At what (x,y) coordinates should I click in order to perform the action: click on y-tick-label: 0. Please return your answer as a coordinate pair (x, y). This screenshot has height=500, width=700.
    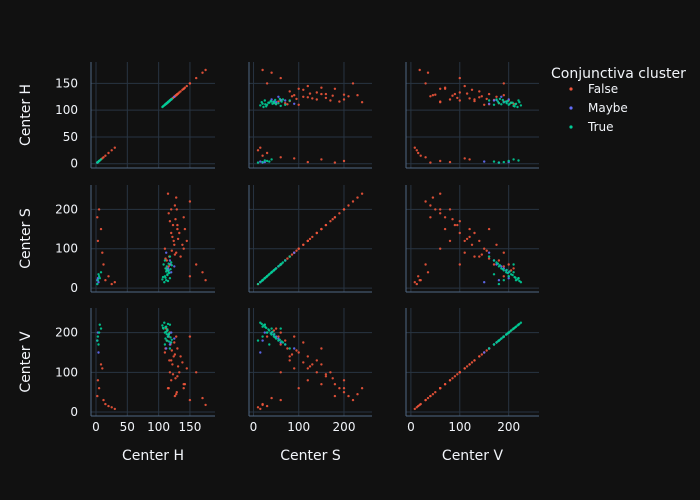
    Looking at the image, I should click on (74, 288).